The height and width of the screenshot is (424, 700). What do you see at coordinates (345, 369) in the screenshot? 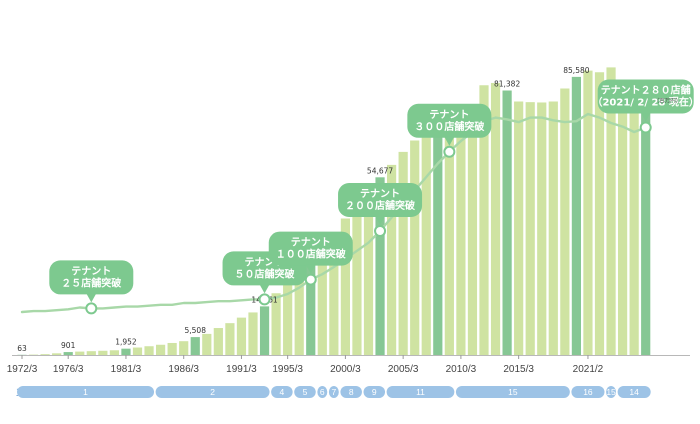
I see `x-tick-label: 2000/3` at bounding box center [345, 369].